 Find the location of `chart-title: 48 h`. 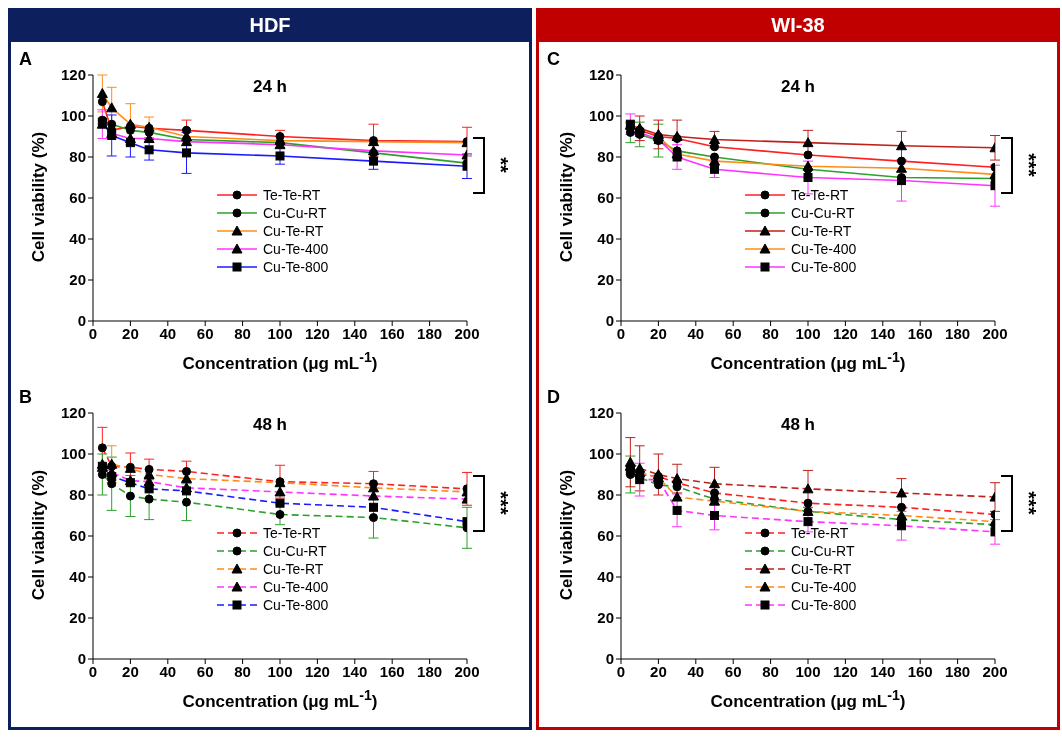

chart-title: 48 h is located at coordinates (270, 424).